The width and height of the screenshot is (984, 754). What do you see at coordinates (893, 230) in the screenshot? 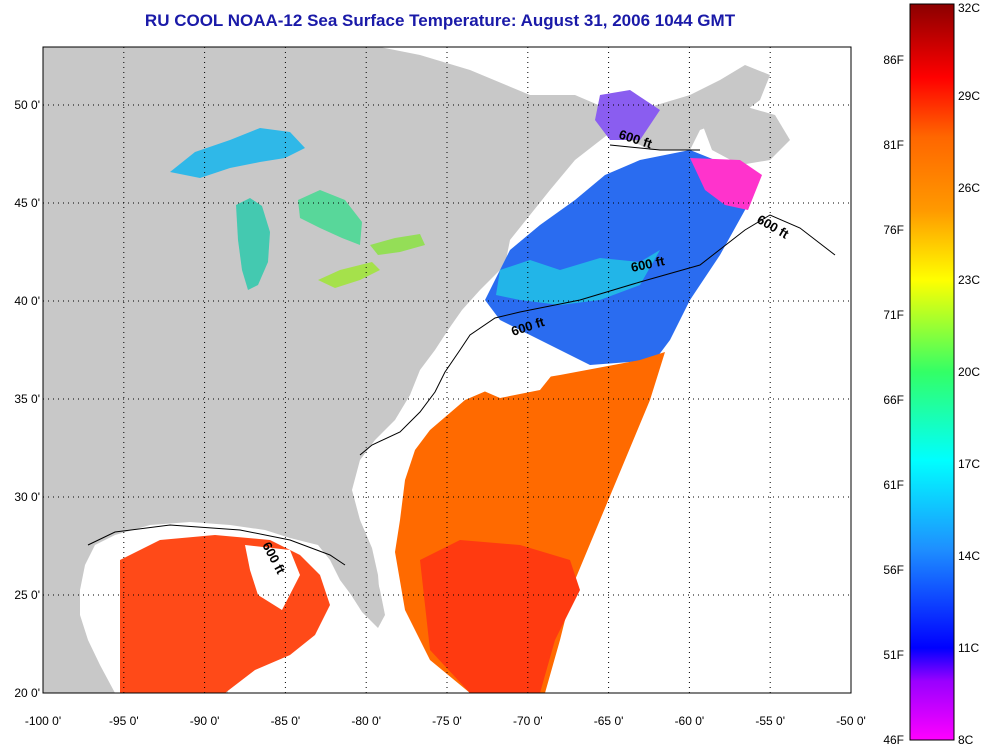
I see `colorbar-fahrenheit-label: 76F` at bounding box center [893, 230].